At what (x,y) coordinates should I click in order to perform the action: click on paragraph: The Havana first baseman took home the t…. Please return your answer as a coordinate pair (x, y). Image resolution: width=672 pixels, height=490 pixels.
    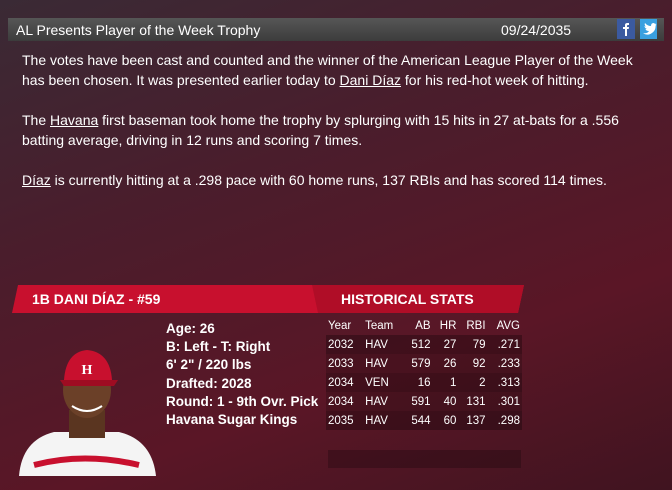
    Looking at the image, I should click on (332, 130).